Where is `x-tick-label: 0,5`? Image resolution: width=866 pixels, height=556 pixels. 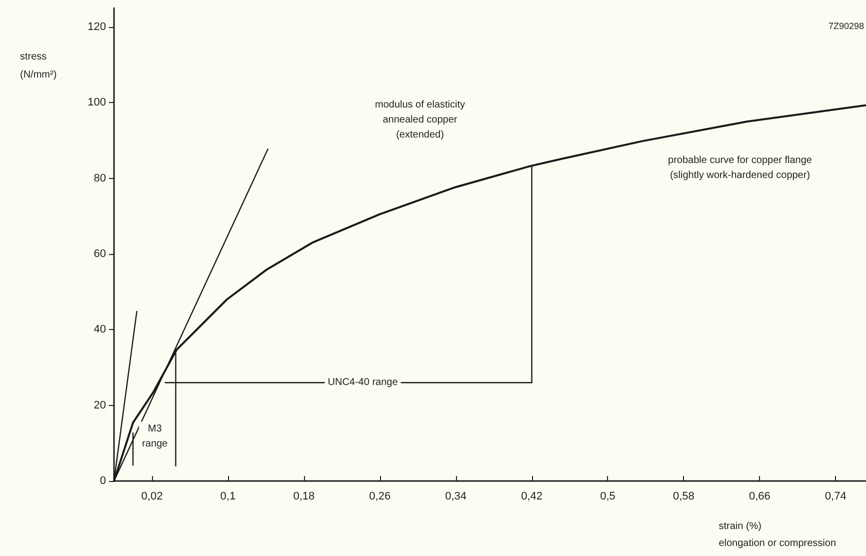 x-tick-label: 0,5 is located at coordinates (608, 496).